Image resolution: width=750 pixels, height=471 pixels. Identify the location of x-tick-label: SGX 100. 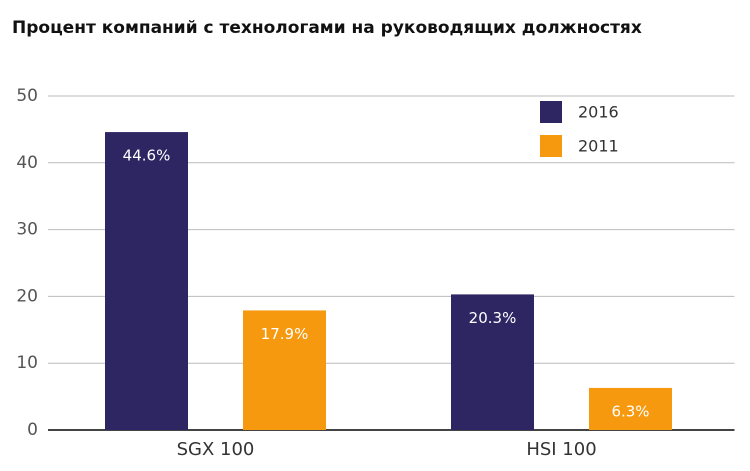
(216, 449).